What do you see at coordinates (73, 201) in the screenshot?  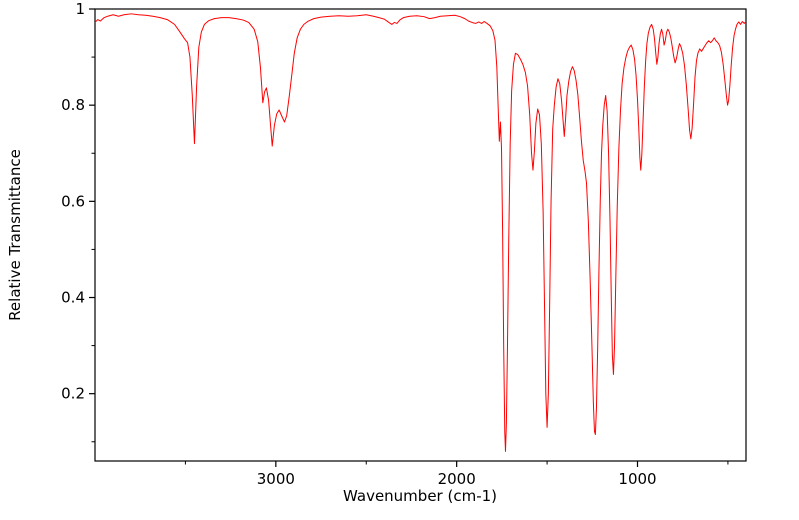 I see `y-tick-label: 0.6` at bounding box center [73, 201].